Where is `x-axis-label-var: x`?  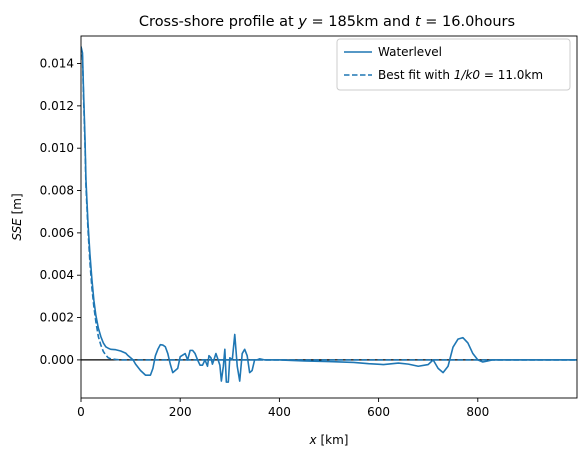
x-axis-label-var: x is located at coordinates (313, 440).